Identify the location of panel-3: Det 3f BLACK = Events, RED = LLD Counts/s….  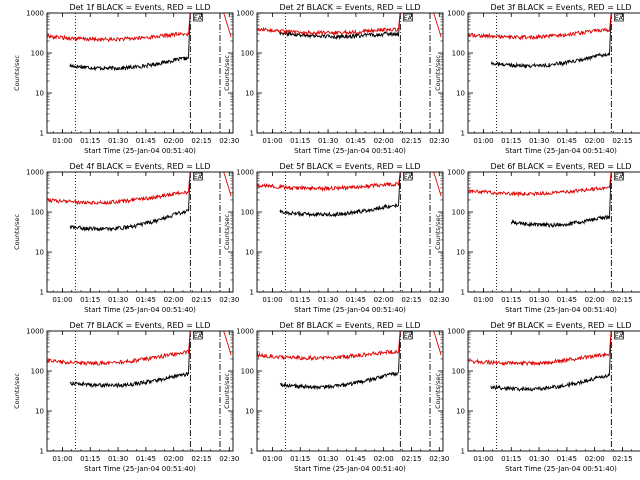
(537, 79).